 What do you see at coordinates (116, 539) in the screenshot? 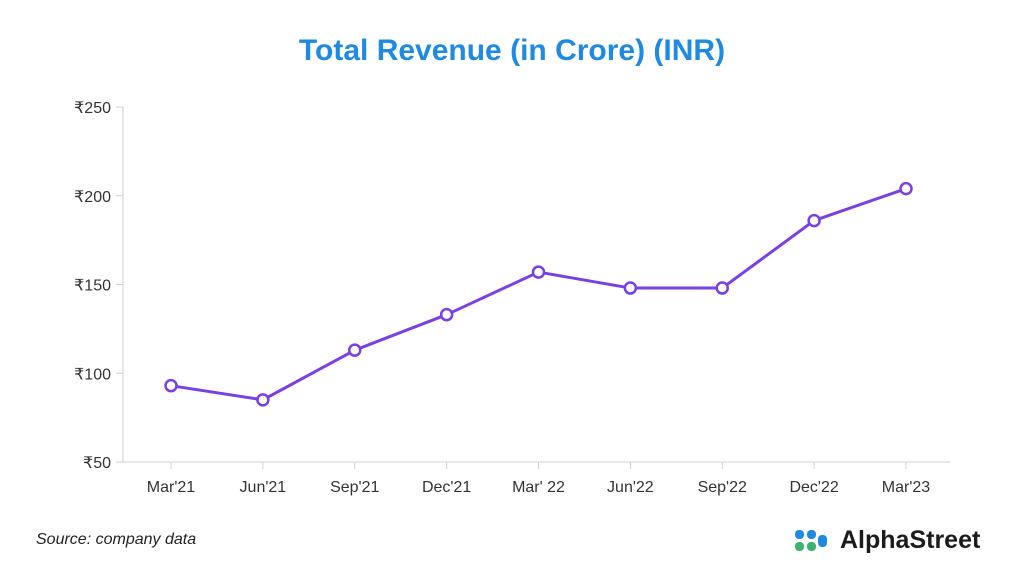
I see `source-note: Source: company data` at bounding box center [116, 539].